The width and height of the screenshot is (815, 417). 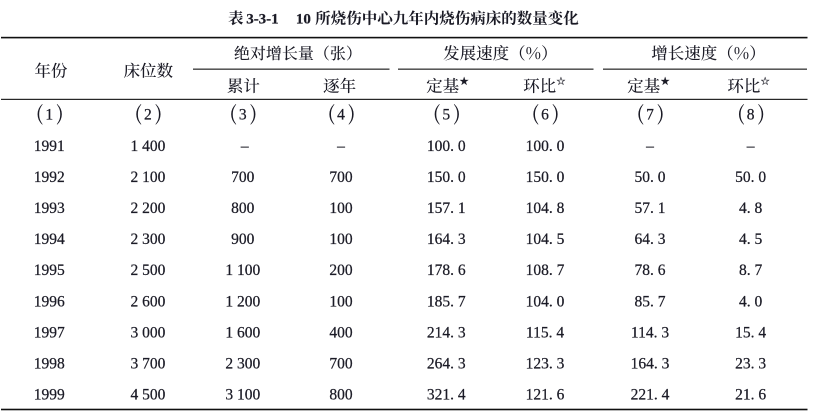 What do you see at coordinates (341, 270) in the screenshot?
I see `svg-text: 200` at bounding box center [341, 270].